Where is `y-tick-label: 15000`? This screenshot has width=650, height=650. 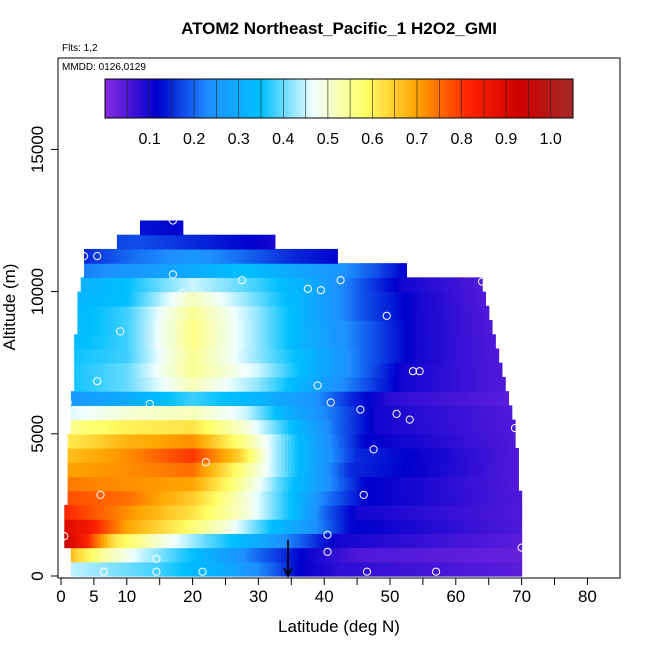
y-tick-label: 15000 is located at coordinates (37, 149).